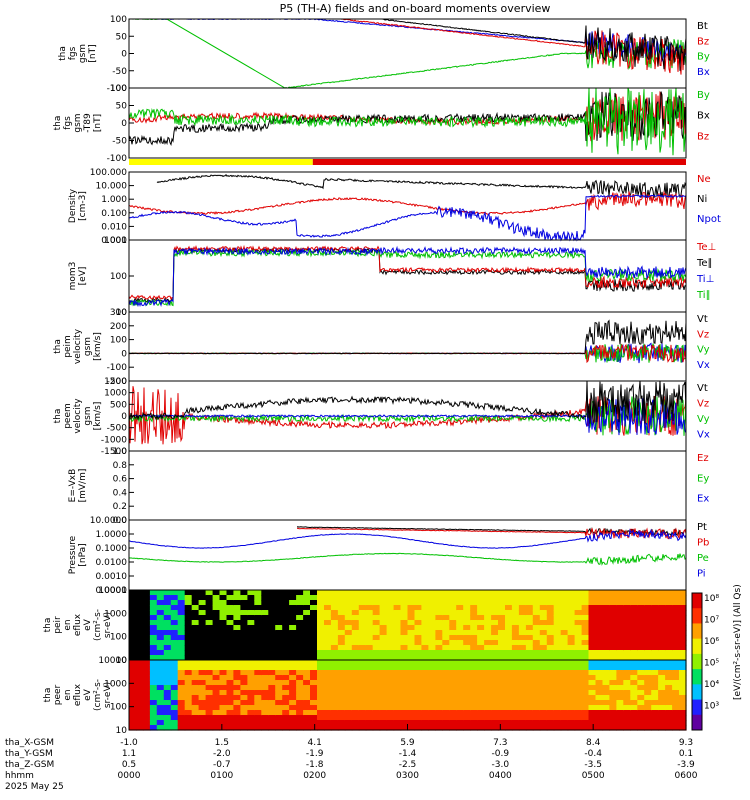  I want to click on ylabel-temperature: mom3, so click(73, 276).